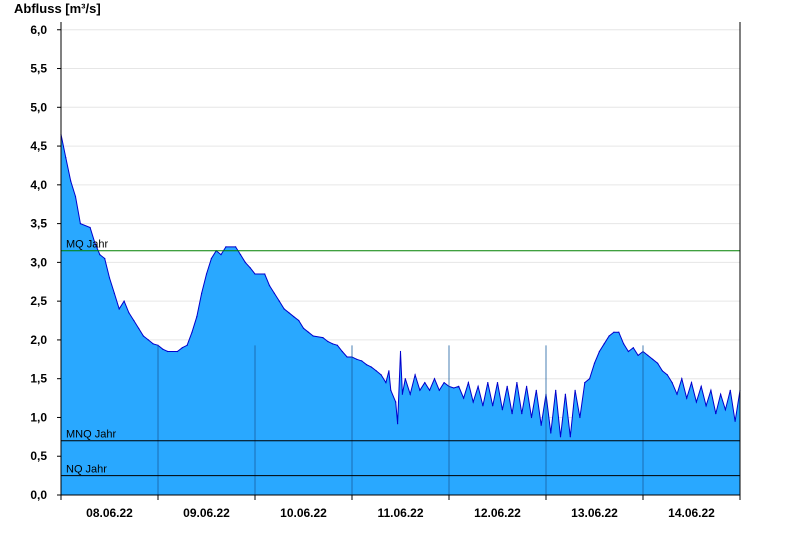  What do you see at coordinates (38, 495) in the screenshot?
I see `y-tick-label: 0,0` at bounding box center [38, 495].